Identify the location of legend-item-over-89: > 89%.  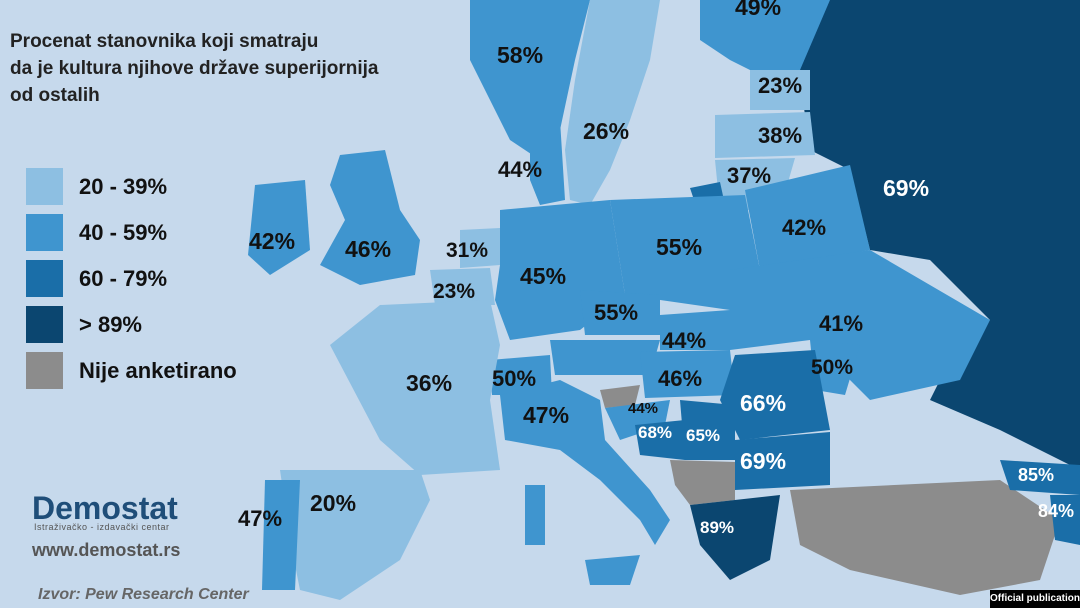
(131, 324).